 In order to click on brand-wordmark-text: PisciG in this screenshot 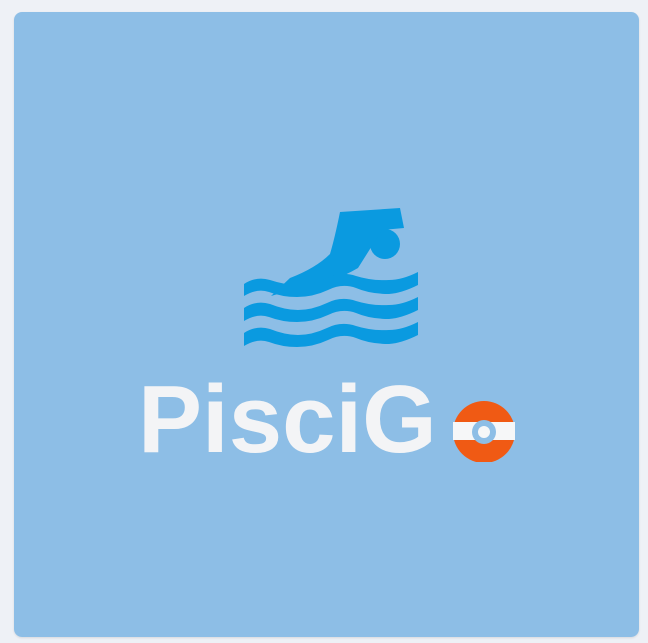, I will do `click(287, 414)`.